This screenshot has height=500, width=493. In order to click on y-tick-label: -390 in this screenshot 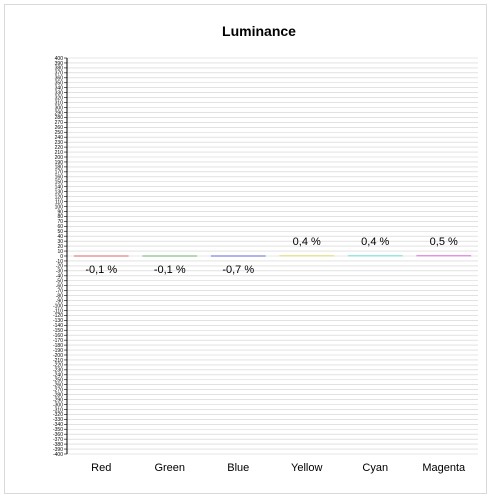, I will do `click(58, 450)`.